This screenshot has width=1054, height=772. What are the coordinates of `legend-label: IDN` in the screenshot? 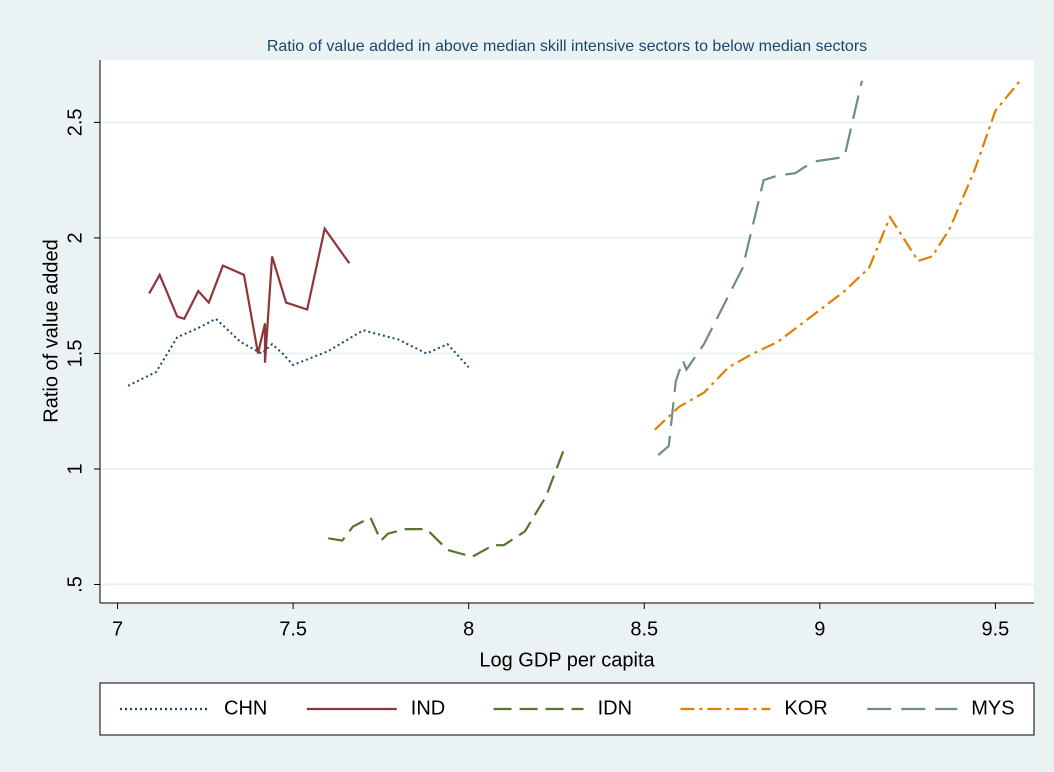 It's located at (615, 708).